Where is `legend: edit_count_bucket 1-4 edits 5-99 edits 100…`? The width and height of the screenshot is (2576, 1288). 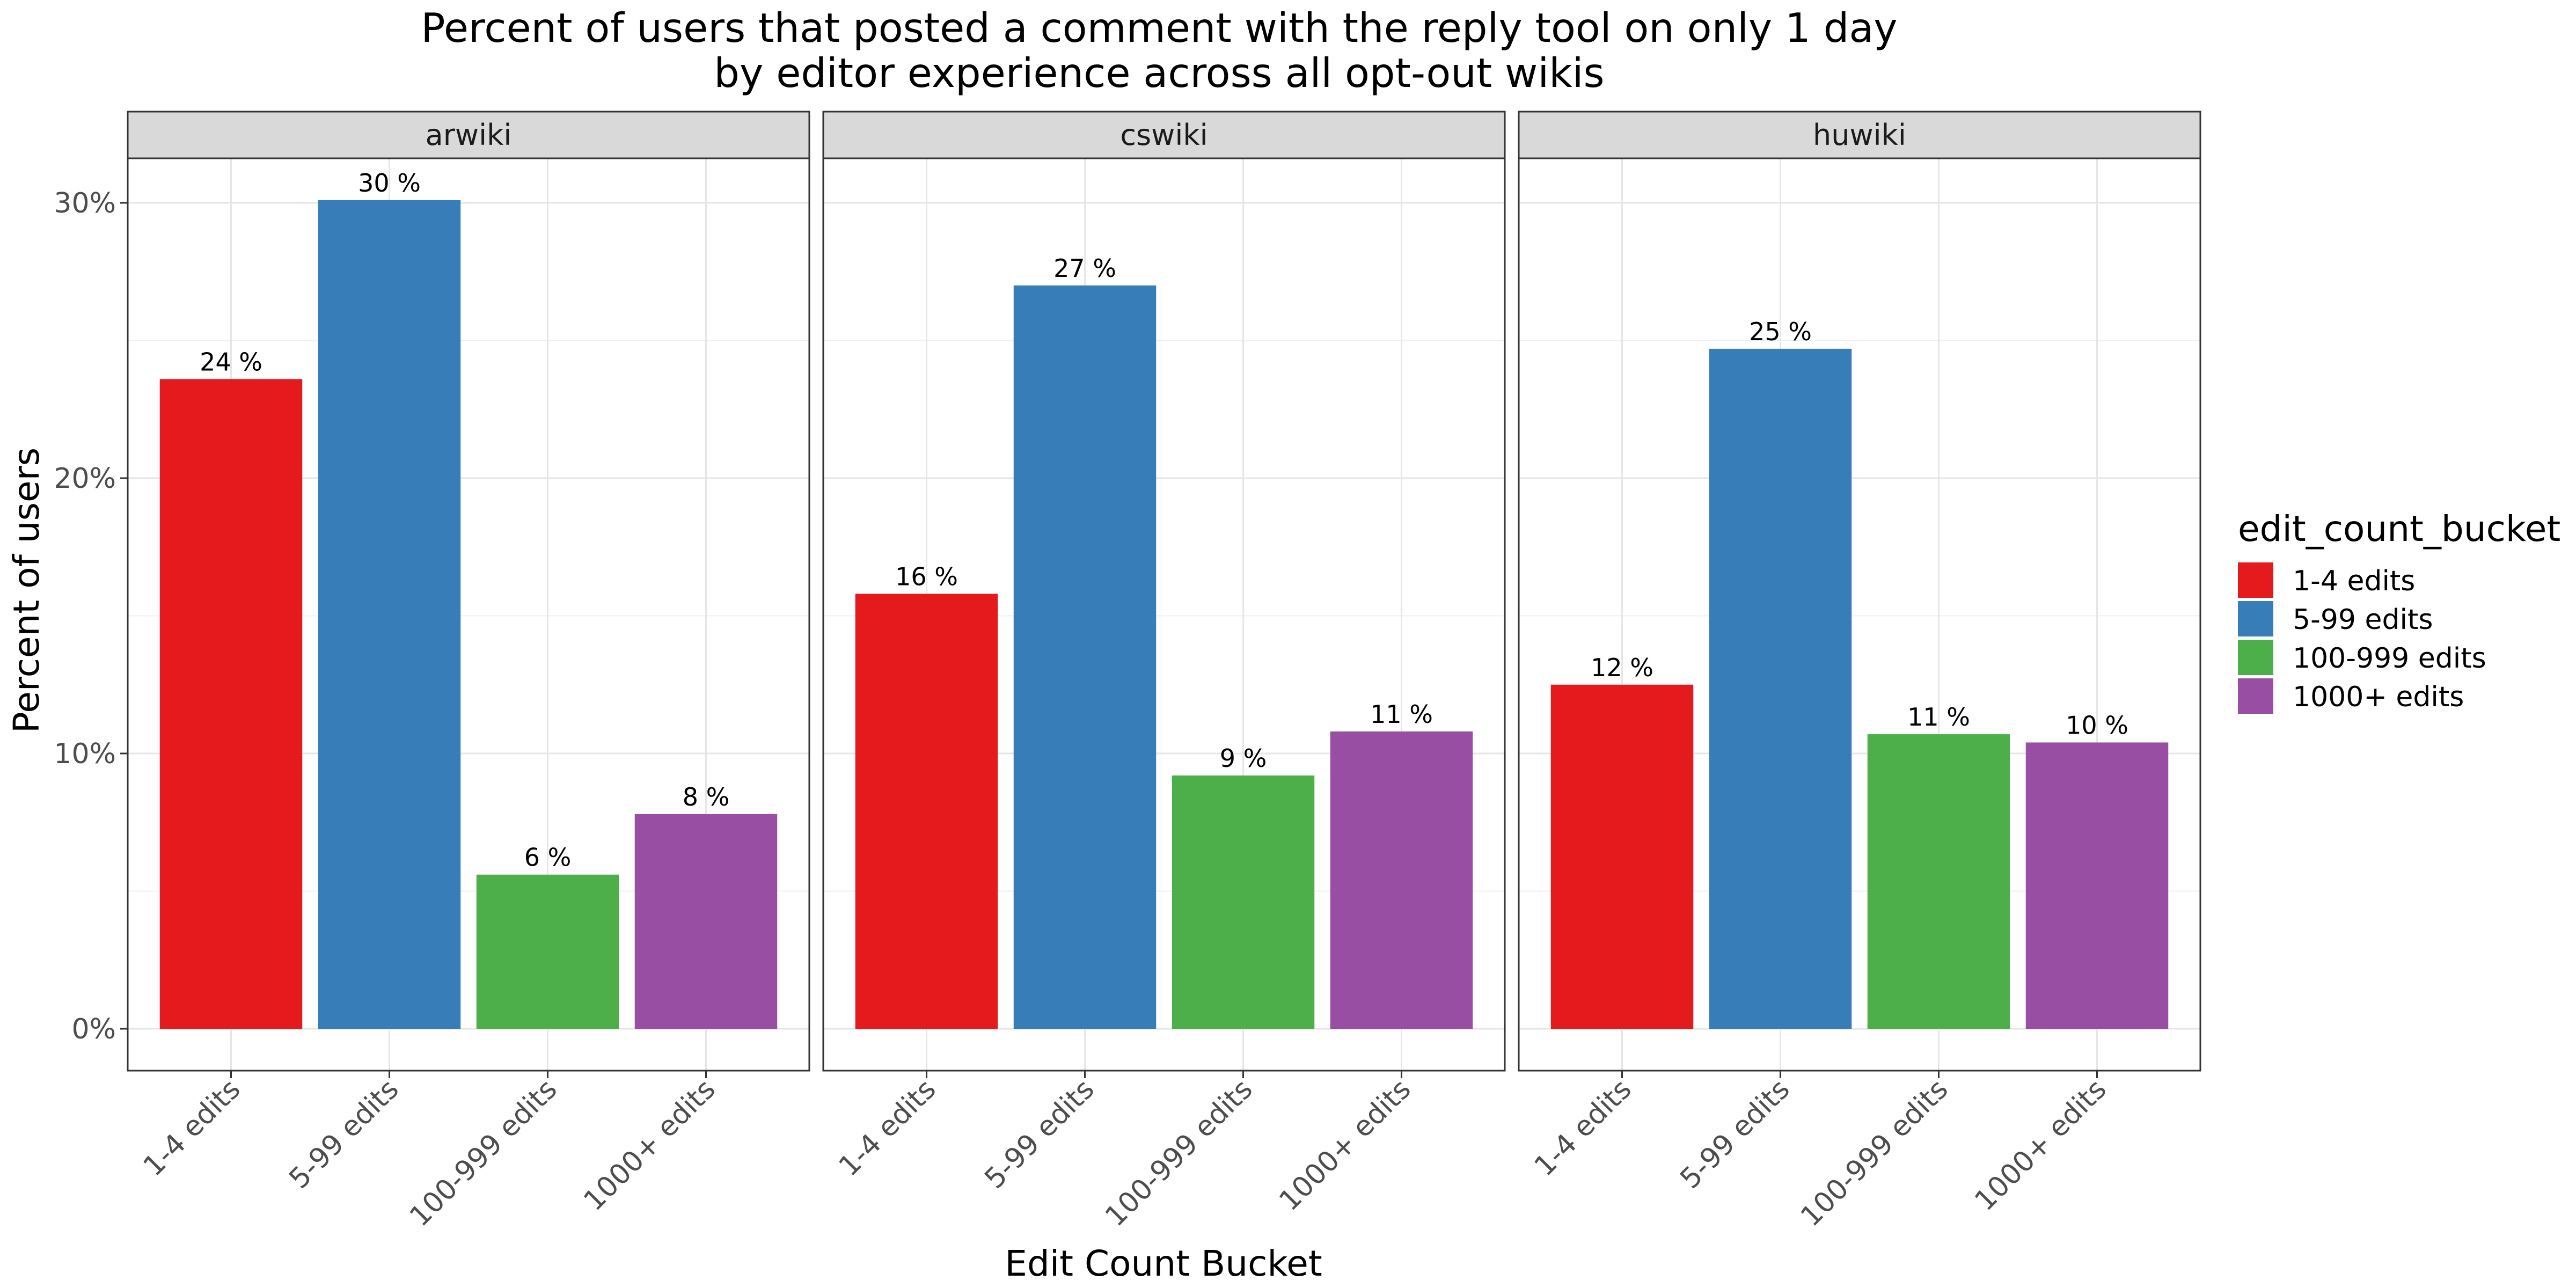
legend: edit_count_bucket 1-4 edits 5-99 edits 100… is located at coordinates (2399, 611).